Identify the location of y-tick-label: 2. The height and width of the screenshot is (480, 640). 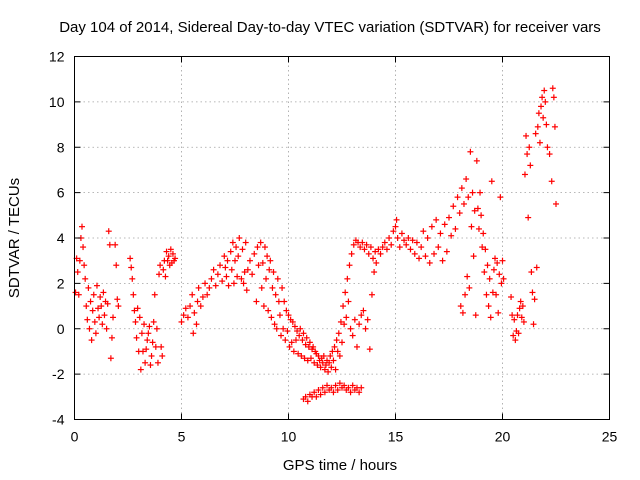
(61, 283).